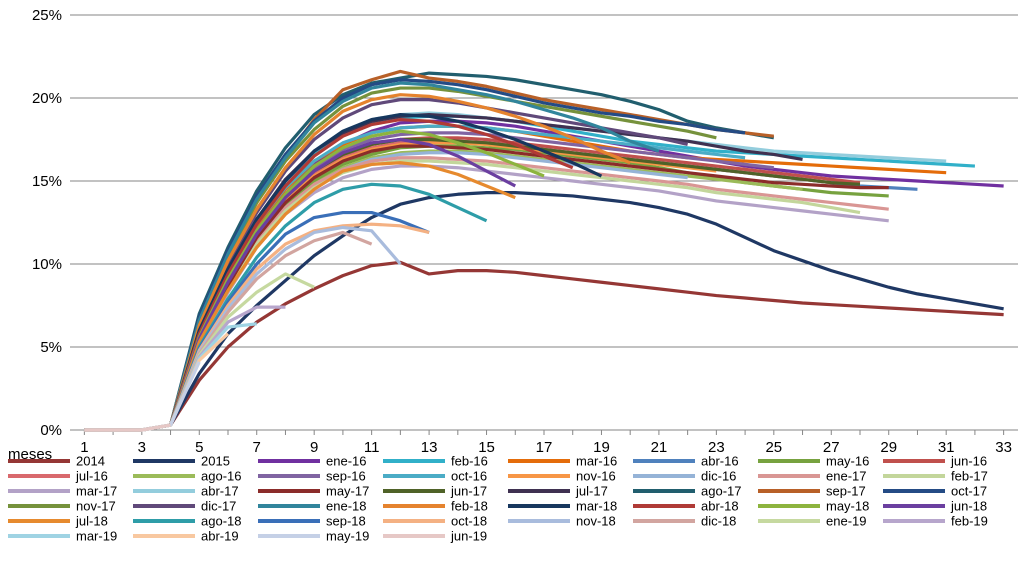  Describe the element at coordinates (596, 461) in the screenshot. I see `legend-label: mar-16` at that location.